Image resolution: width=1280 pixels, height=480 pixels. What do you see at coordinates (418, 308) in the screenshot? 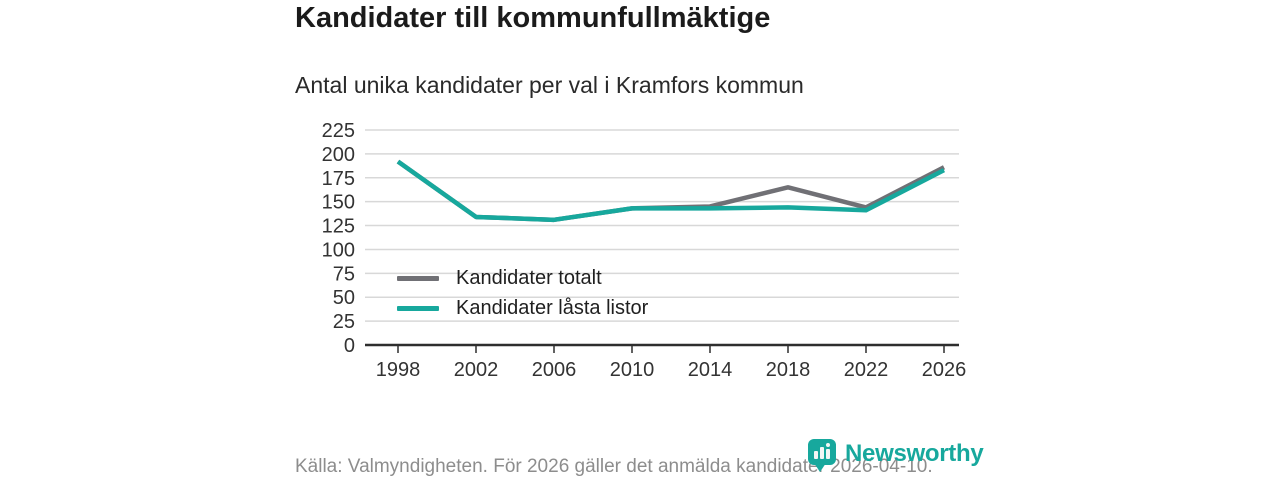
I see `legend-swatch-locked-lists` at bounding box center [418, 308].